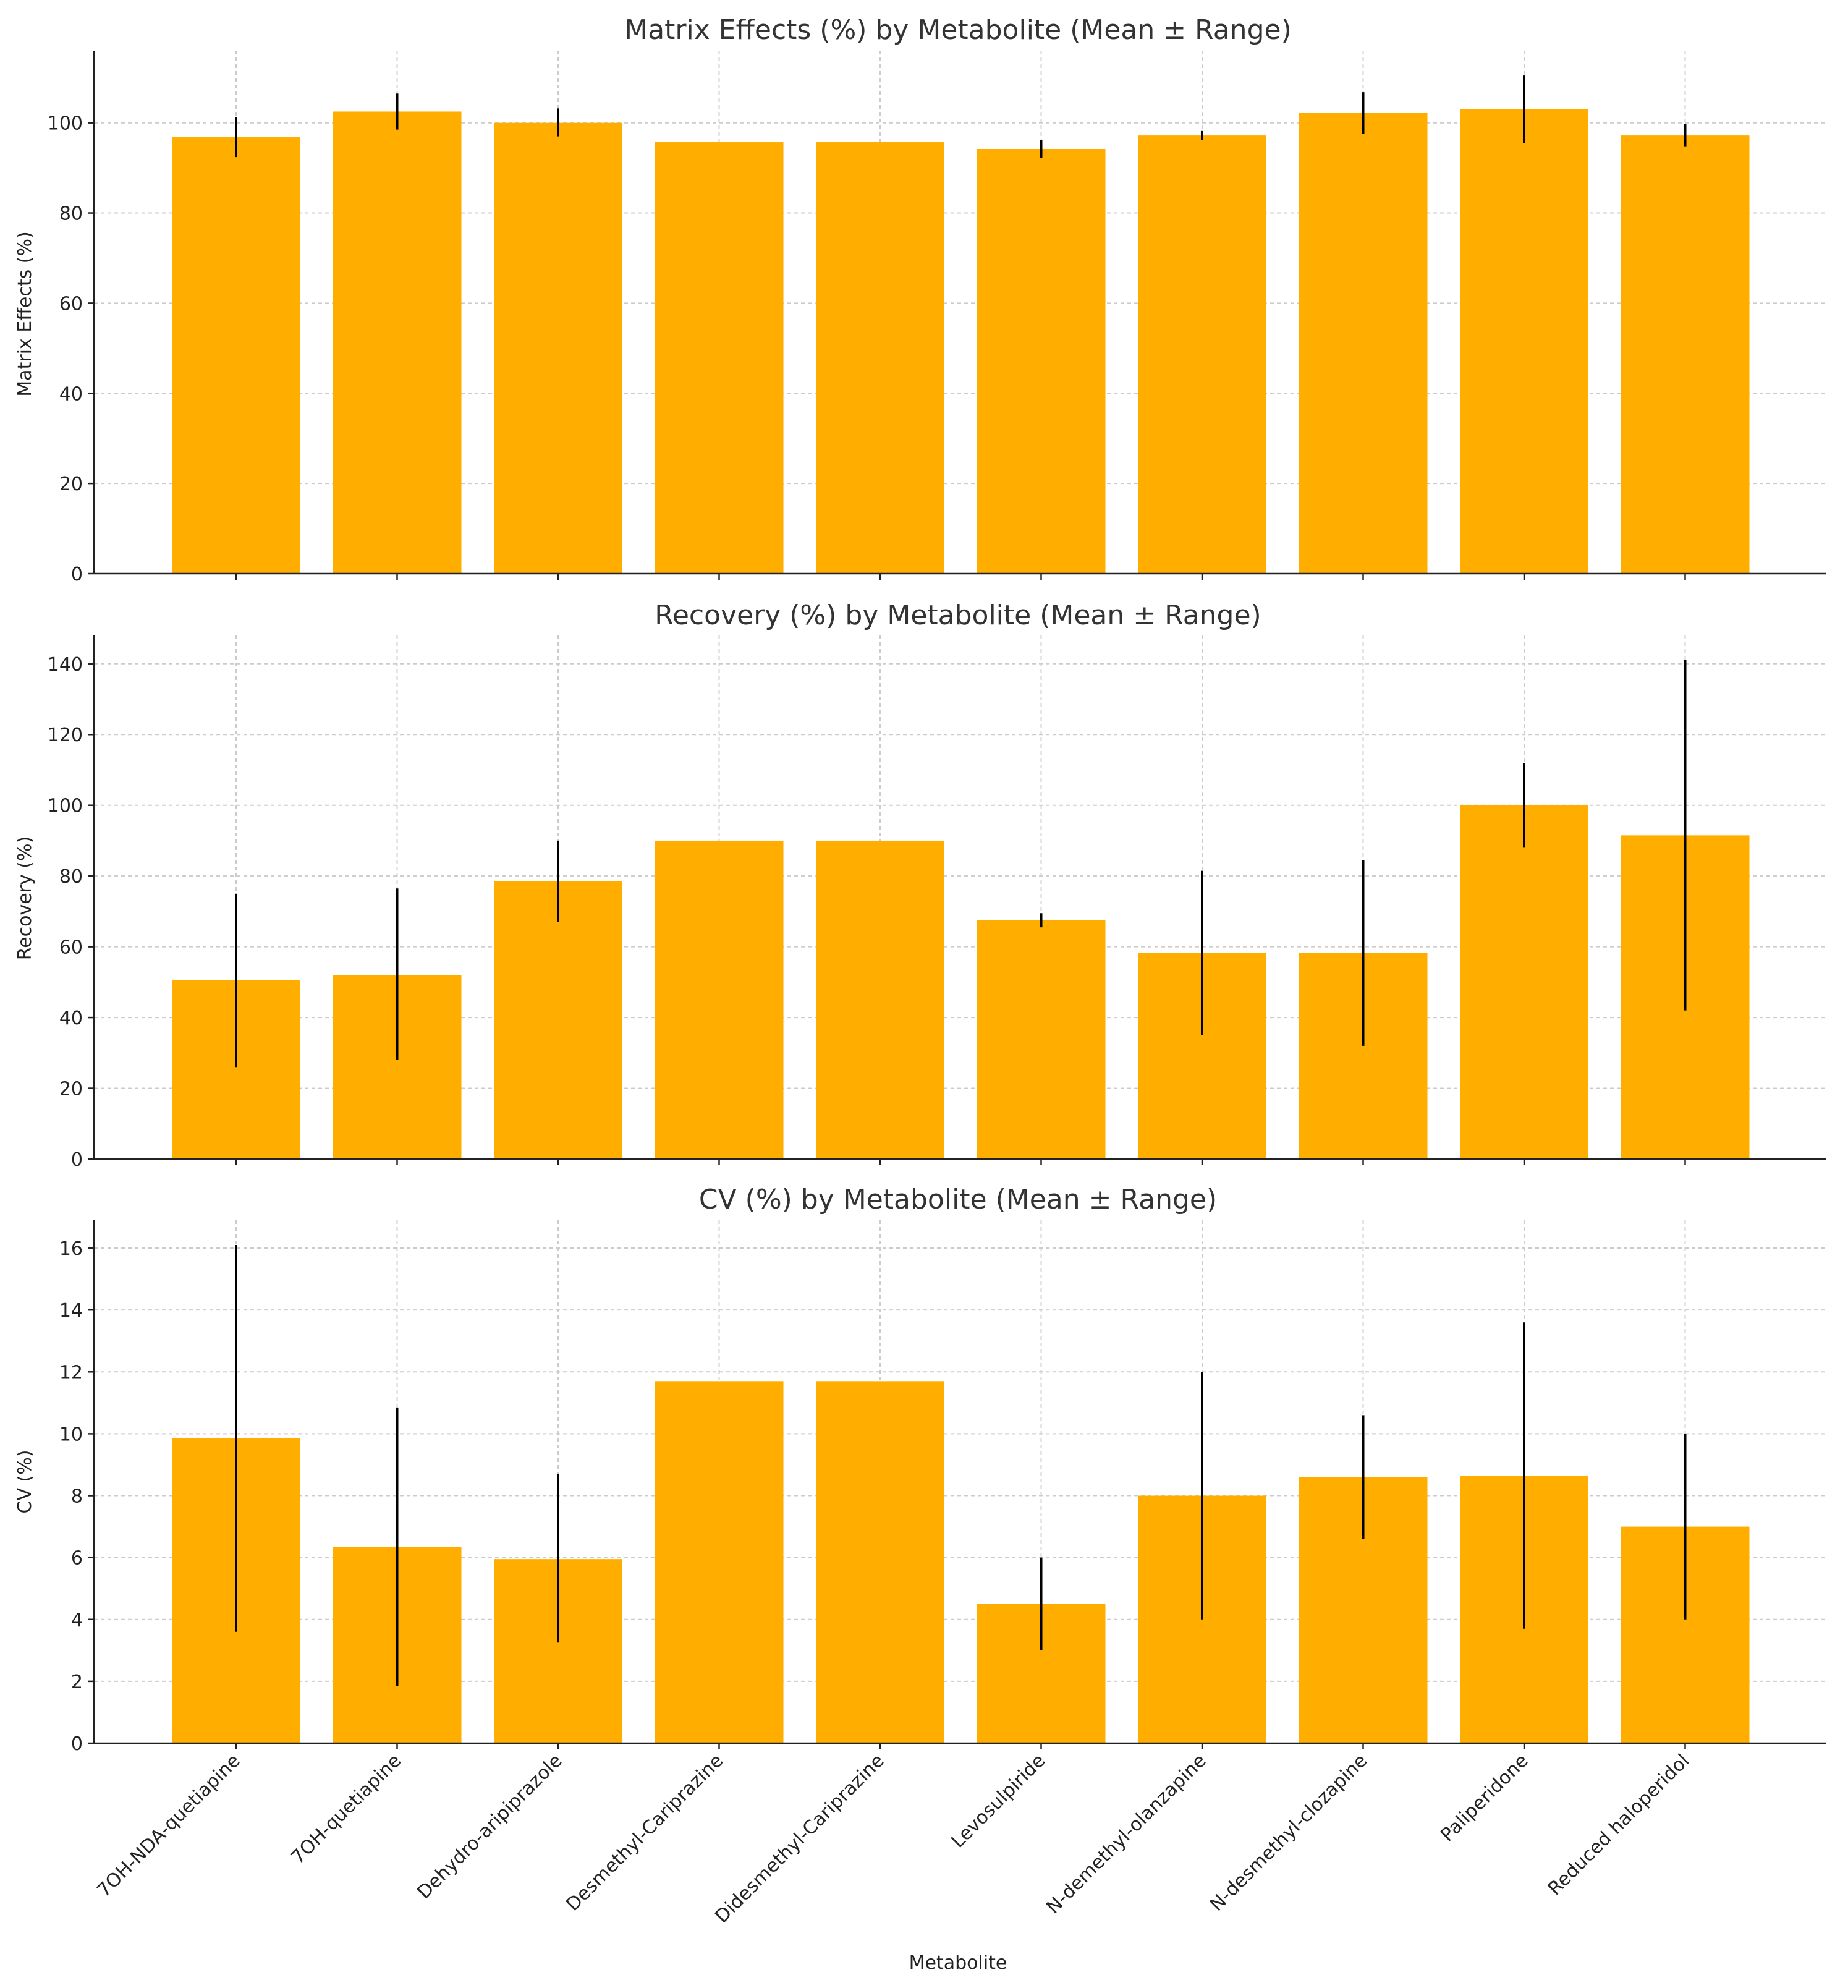 The height and width of the screenshot is (1988, 1848). What do you see at coordinates (25, 898) in the screenshot?
I see `recovery-ylabel: Recovery (%)` at bounding box center [25, 898].